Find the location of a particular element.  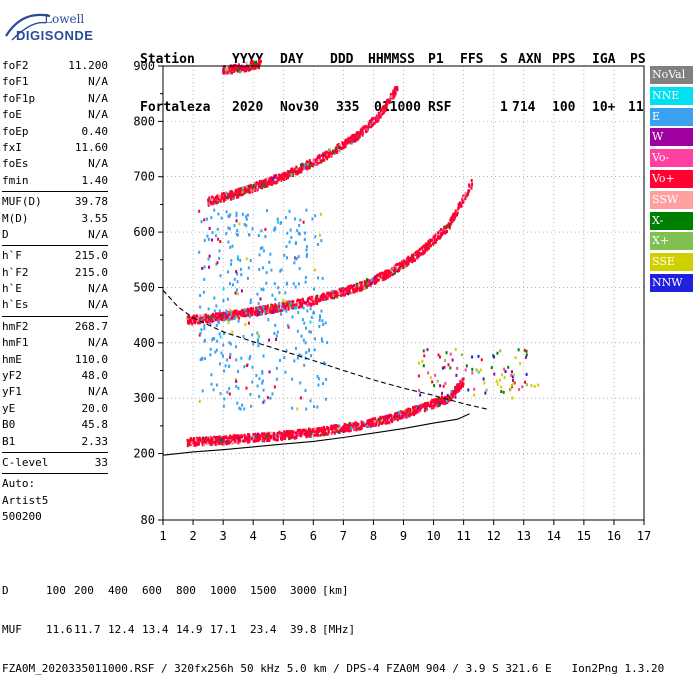

param-label: fmin is located at coordinates (15, 180).